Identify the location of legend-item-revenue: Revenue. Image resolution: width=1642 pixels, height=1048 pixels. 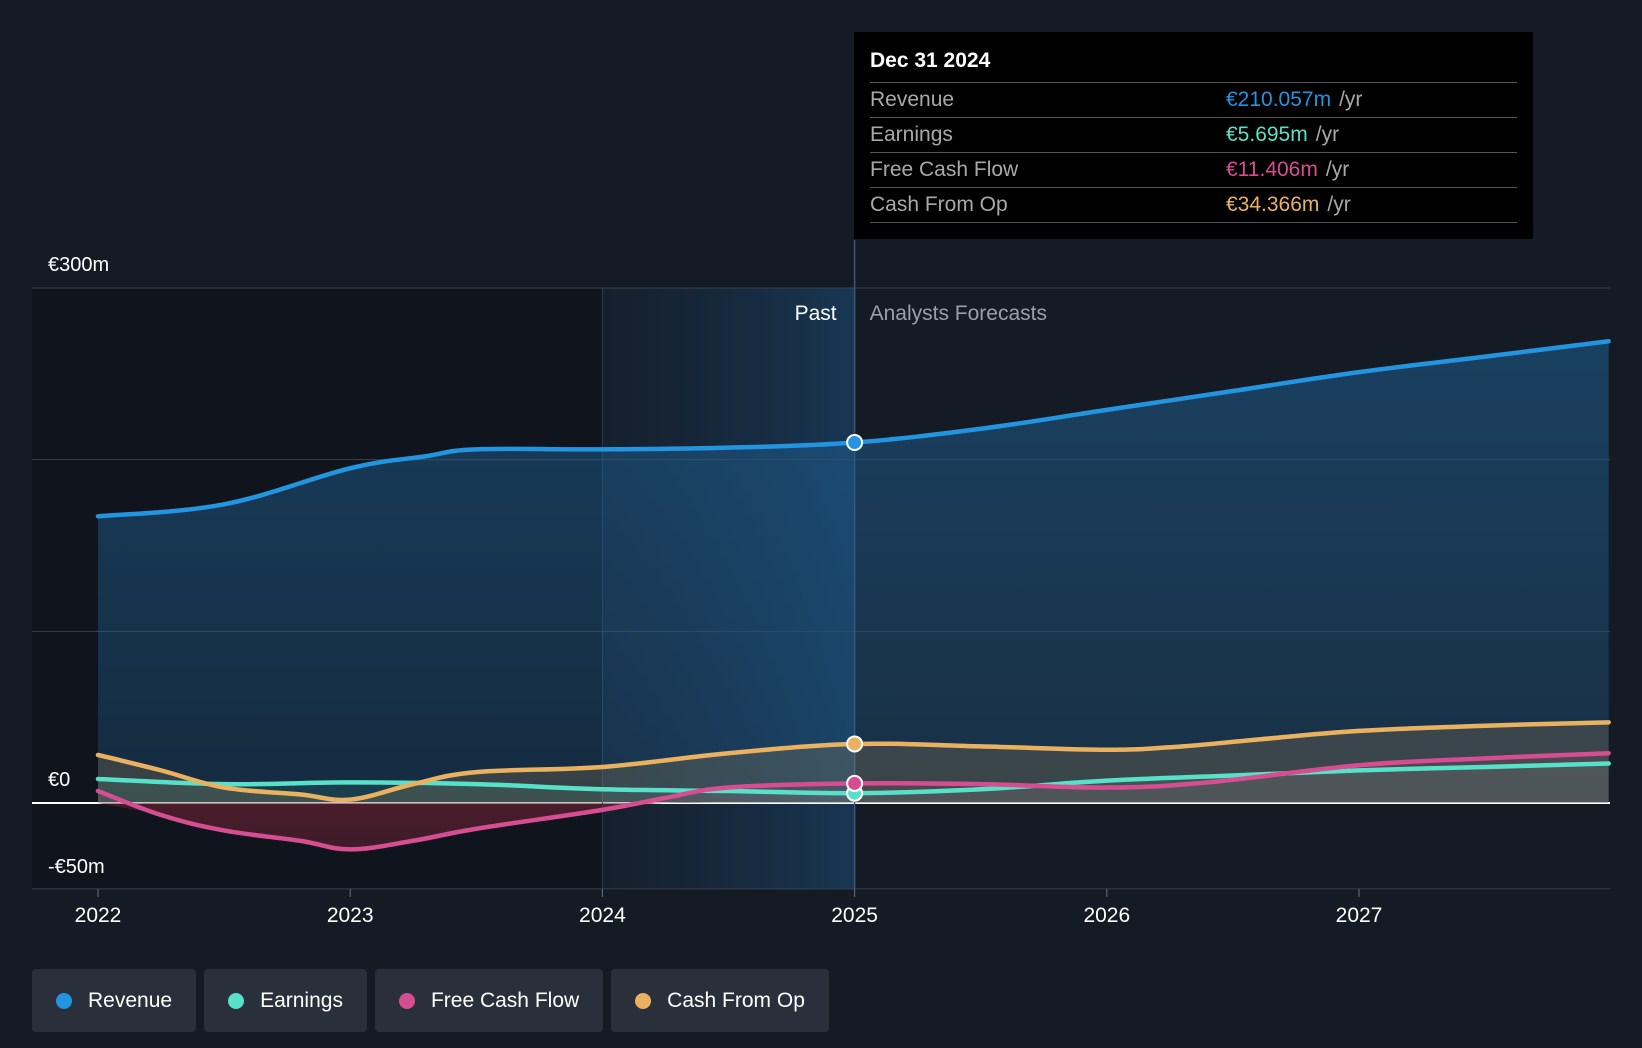
(114, 1000).